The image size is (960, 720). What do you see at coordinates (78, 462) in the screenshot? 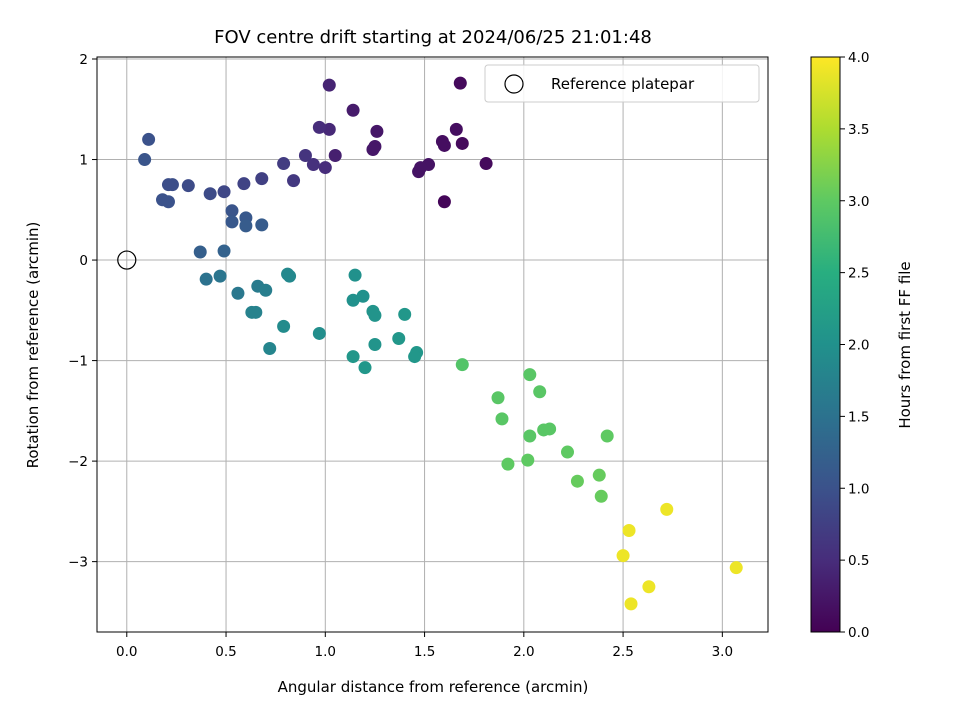
I see `y-tick-label: −2` at bounding box center [78, 462].